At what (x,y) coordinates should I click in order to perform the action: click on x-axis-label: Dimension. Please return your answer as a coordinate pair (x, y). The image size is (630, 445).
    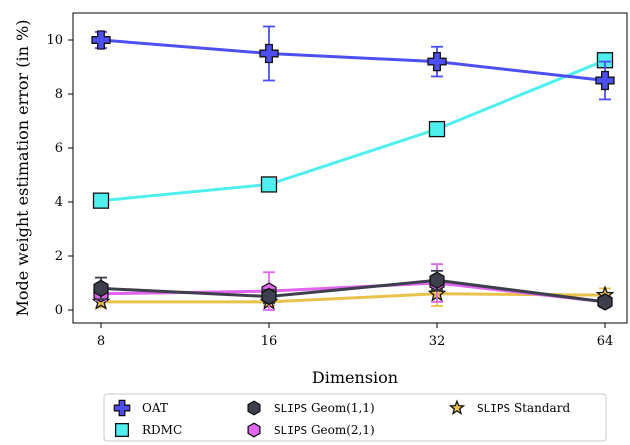
    Looking at the image, I should click on (355, 377).